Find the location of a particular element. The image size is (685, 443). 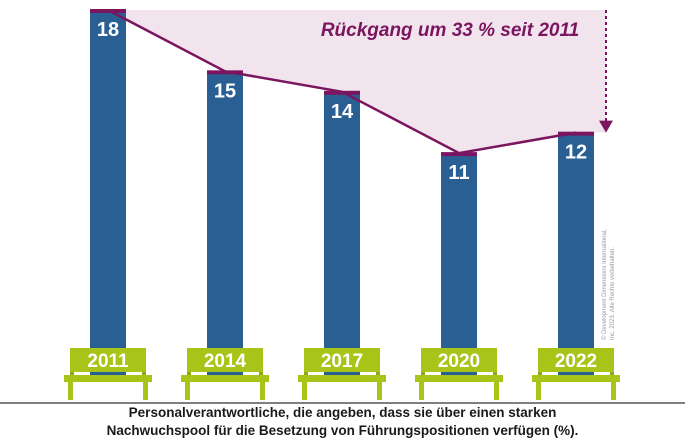

bar-2011 is located at coordinates (108, 194).